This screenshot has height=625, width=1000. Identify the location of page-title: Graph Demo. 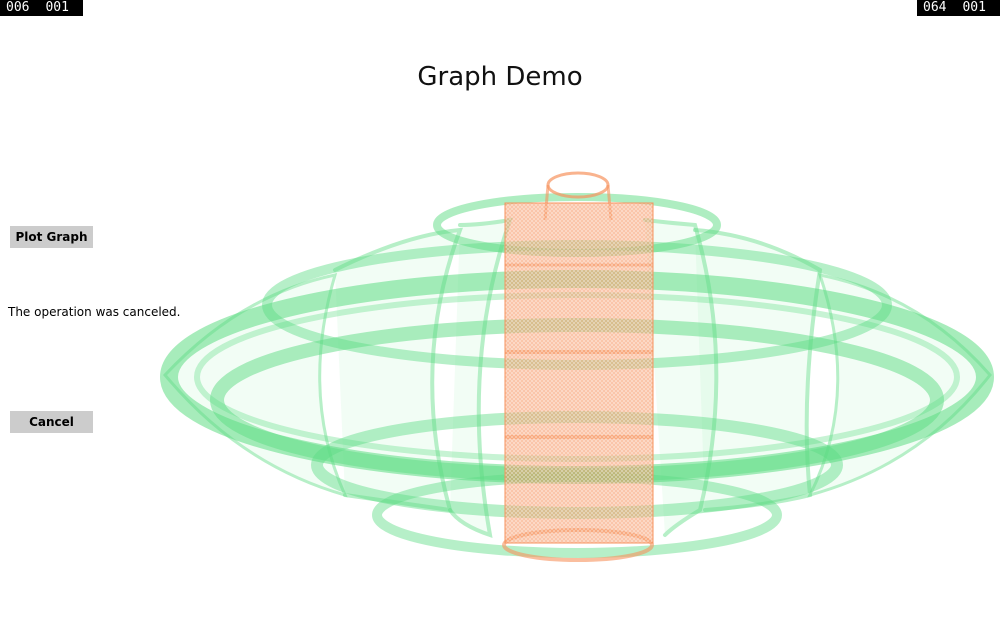
(500, 77).